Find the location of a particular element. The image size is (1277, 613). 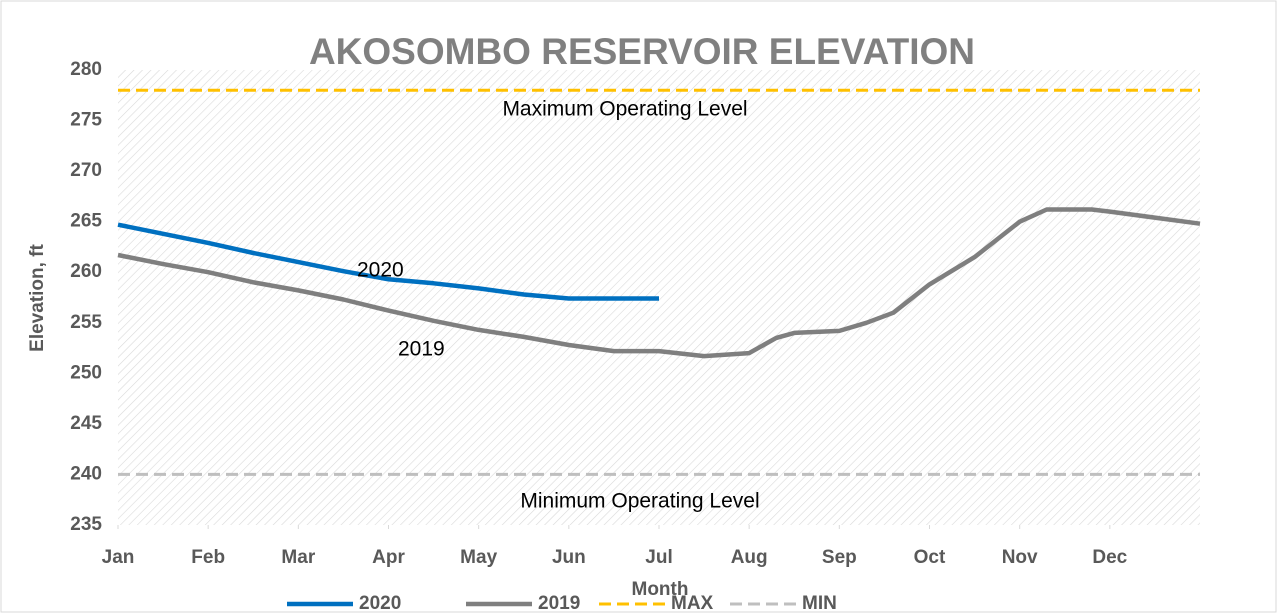

annotation: Maximum Operating Level is located at coordinates (624, 109).